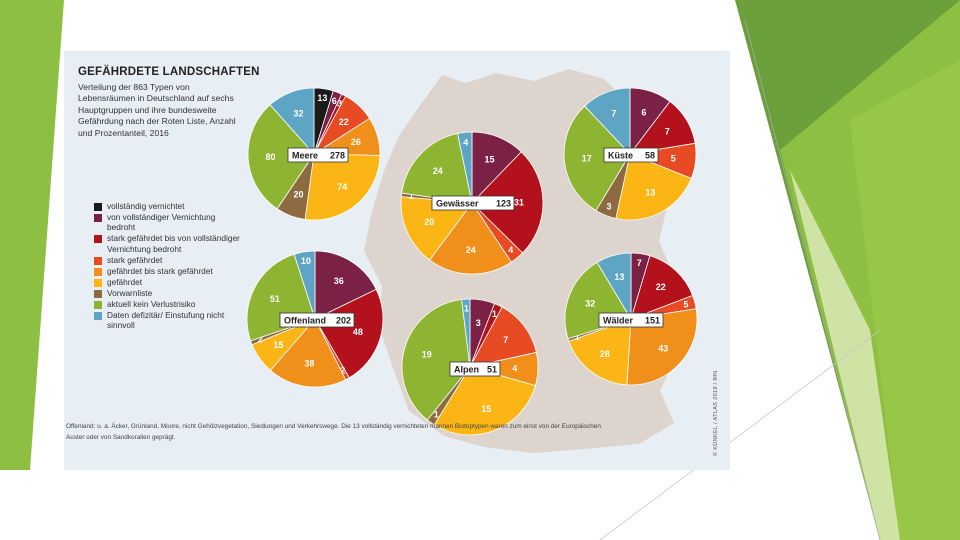  Describe the element at coordinates (160, 270) in the screenshot. I see `legend-label: gefährdet bis stark gefährdet` at that location.